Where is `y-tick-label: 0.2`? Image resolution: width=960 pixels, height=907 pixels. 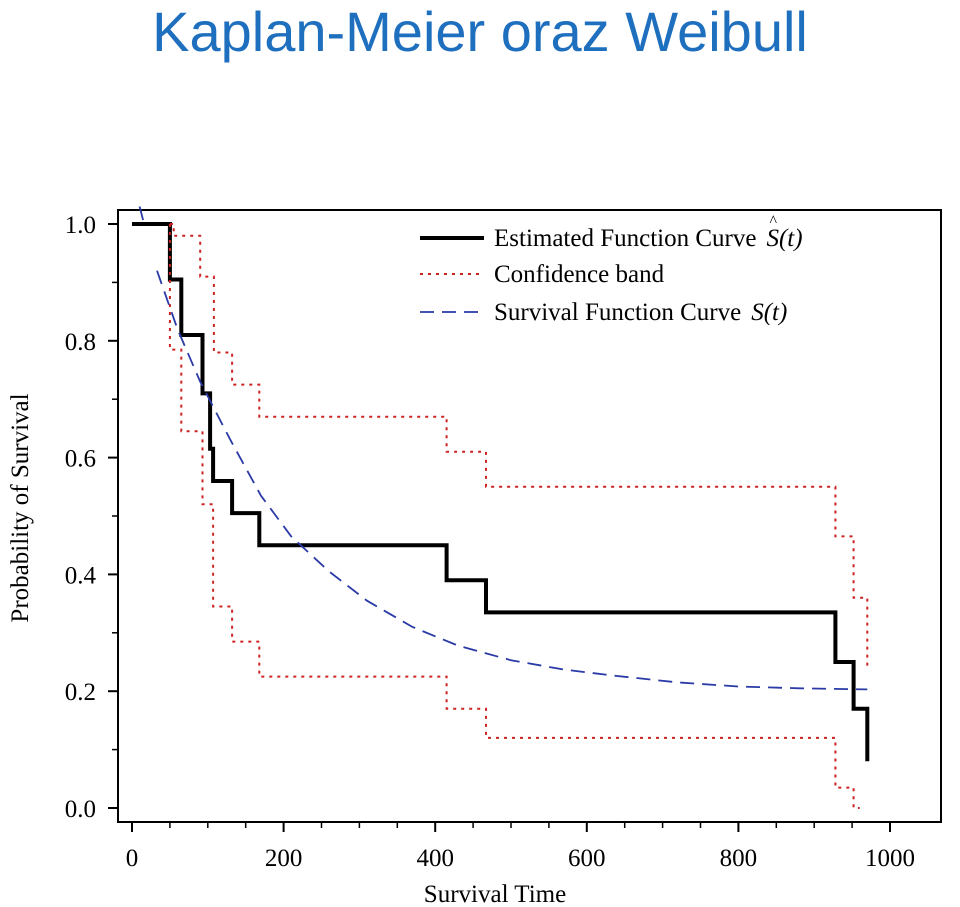
y-tick-label: 0.2 is located at coordinates (80, 692).